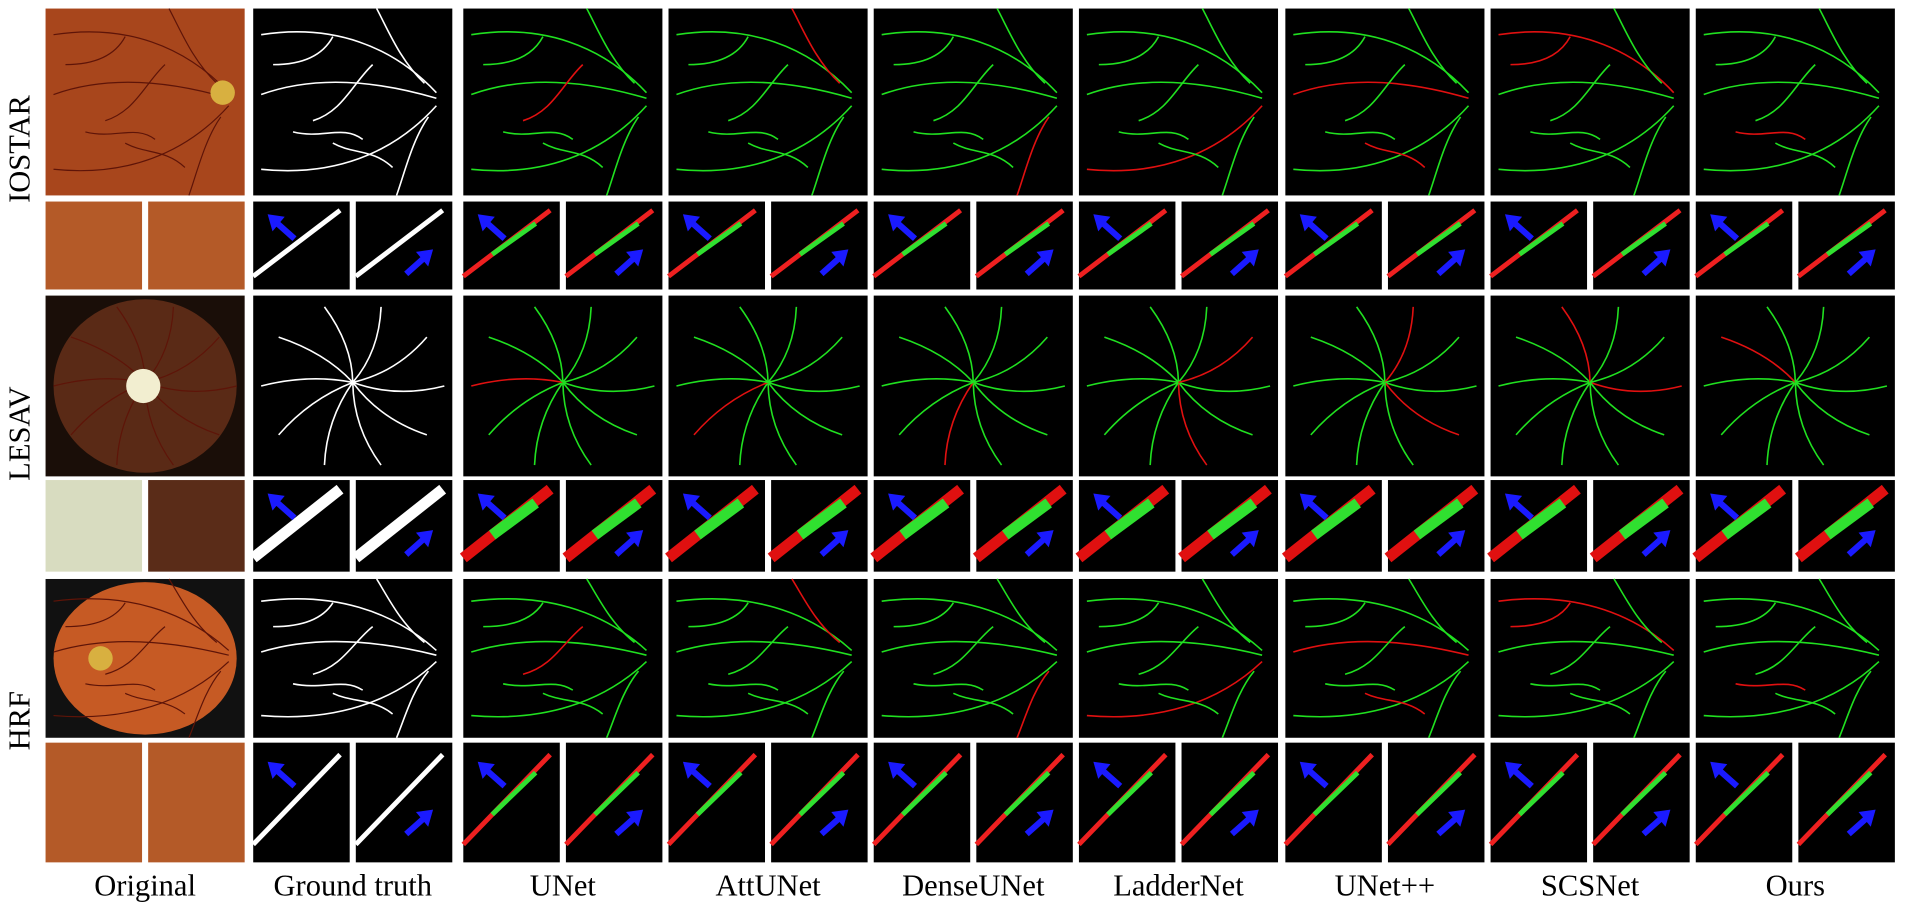  Describe the element at coordinates (399, 799) in the screenshot. I see `crop-vessel` at that location.